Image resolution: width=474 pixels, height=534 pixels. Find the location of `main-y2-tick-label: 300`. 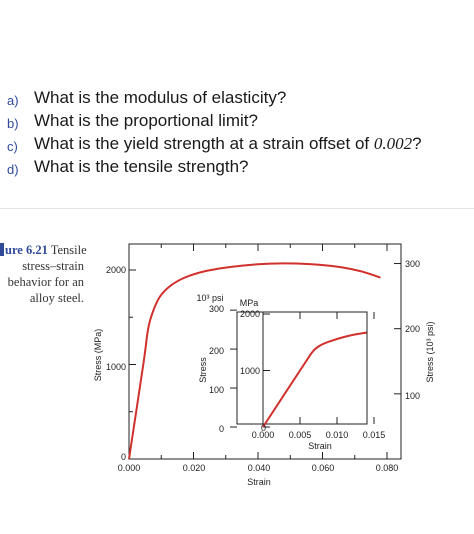

main-y2-tick-label: 300 is located at coordinates (412, 264).